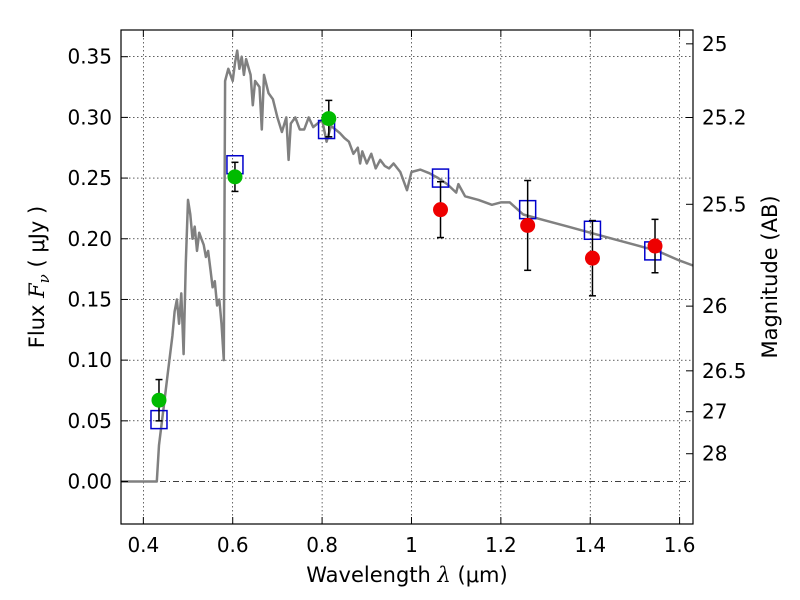 This screenshot has width=800, height=600. I want to click on x-axis-label-prefix: Wavelength, so click(371, 575).